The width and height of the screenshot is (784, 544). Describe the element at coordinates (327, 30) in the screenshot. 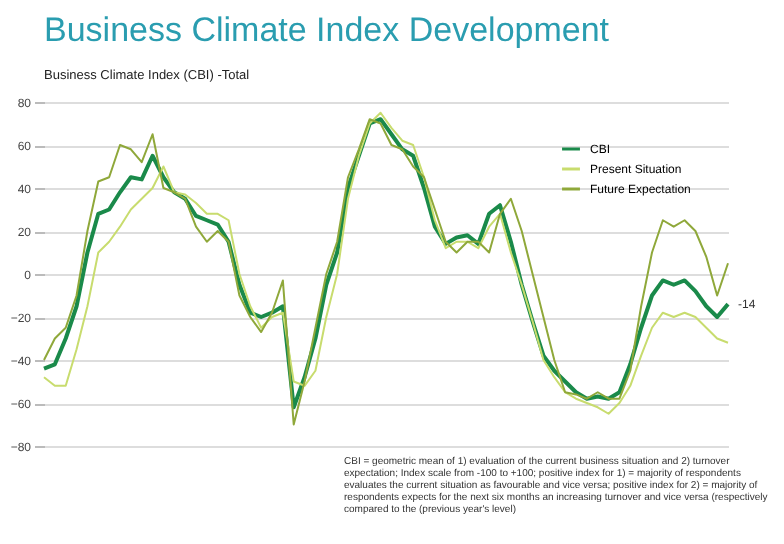

I see `chart-title: Business Climate Index Development` at that location.